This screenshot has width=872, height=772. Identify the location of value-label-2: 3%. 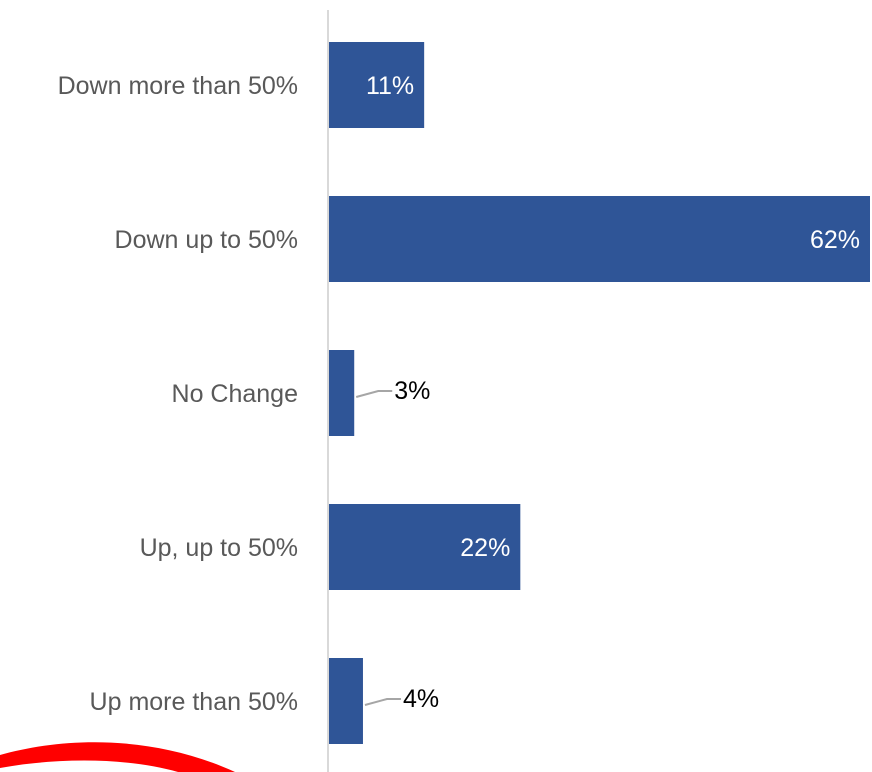
(412, 391).